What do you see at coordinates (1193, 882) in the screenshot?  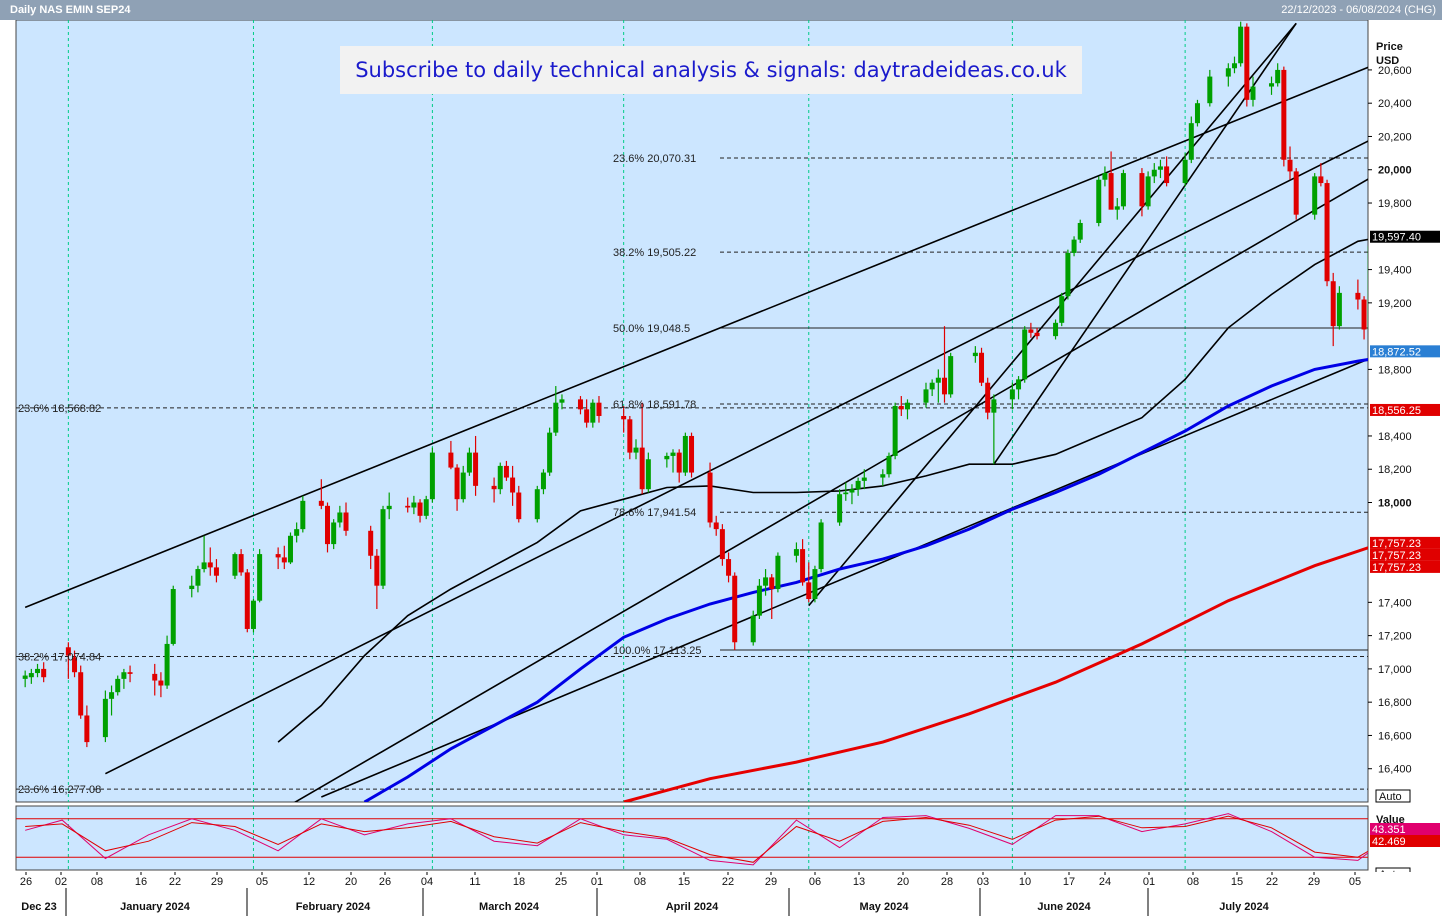 I see `x-tick-label: 08` at bounding box center [1193, 882].